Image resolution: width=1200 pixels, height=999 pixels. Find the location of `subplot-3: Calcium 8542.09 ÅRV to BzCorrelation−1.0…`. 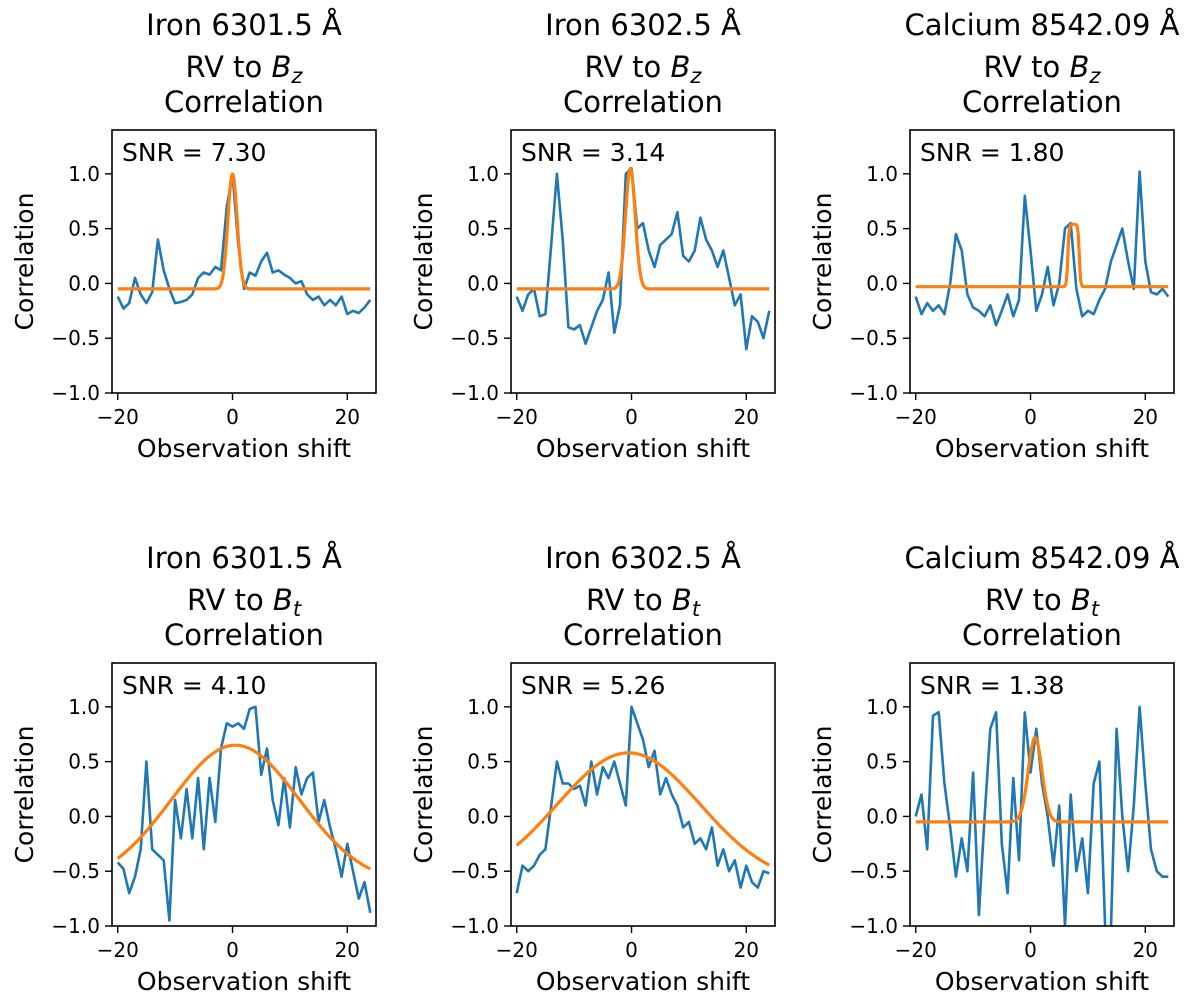

subplot-3: Calcium 8542.09 ÅRV to BzCorrelation−1.0… is located at coordinates (994, 235).